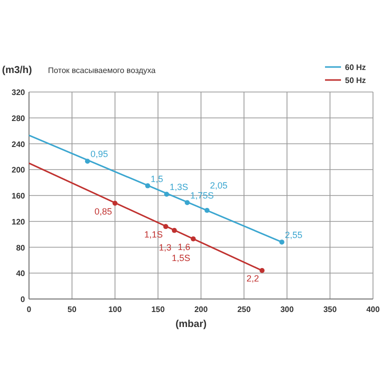 The width and height of the screenshot is (390, 390). I want to click on y-axis-title: (m3/h), so click(17, 70).